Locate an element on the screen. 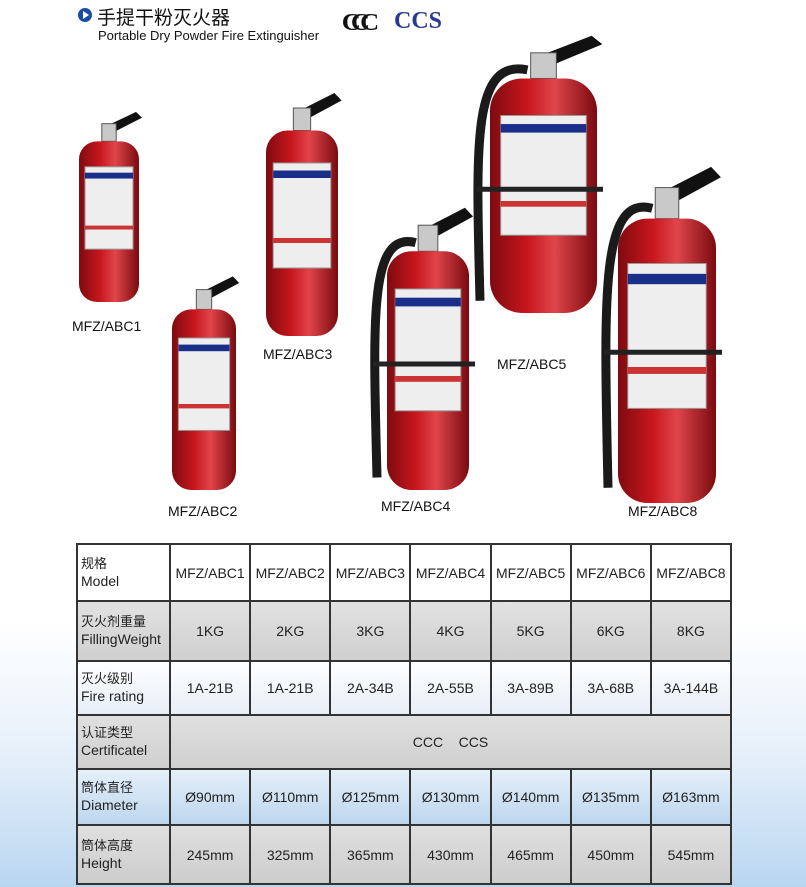 The width and height of the screenshot is (806, 887). product-model-label: MFZ/ABC8 is located at coordinates (663, 511).